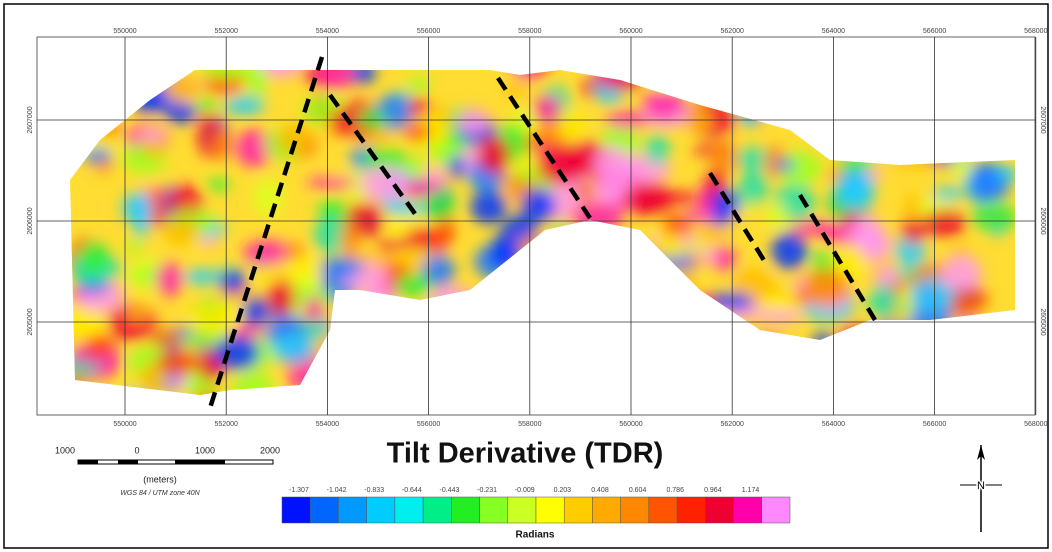 The image size is (1052, 552). I want to click on x-coord: 560000, so click(630, 424).